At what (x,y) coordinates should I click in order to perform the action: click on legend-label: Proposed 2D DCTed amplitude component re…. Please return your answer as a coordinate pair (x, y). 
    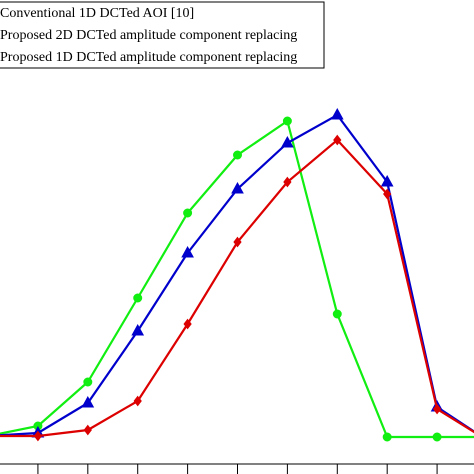
    Looking at the image, I should click on (148, 35).